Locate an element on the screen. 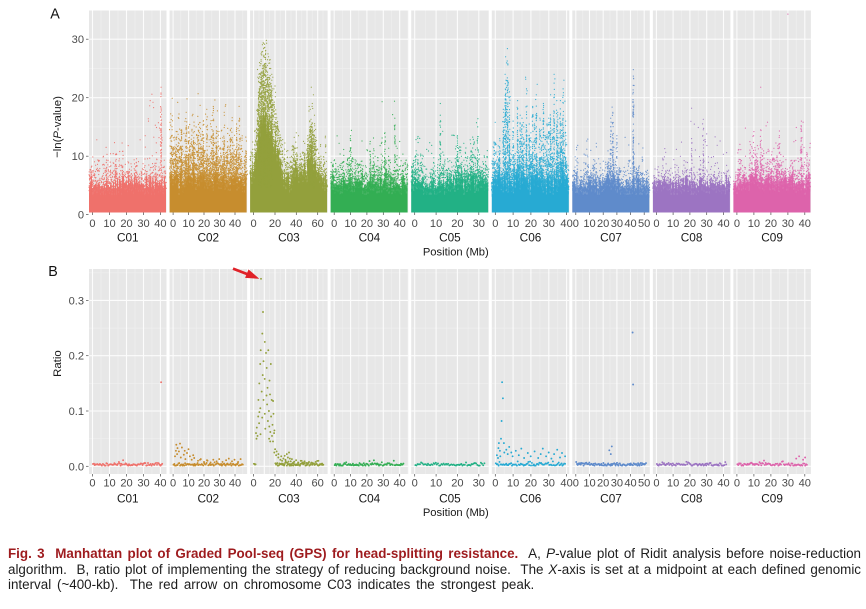 This screenshot has width=866, height=609. svg-text: C01 is located at coordinates (128, 498).